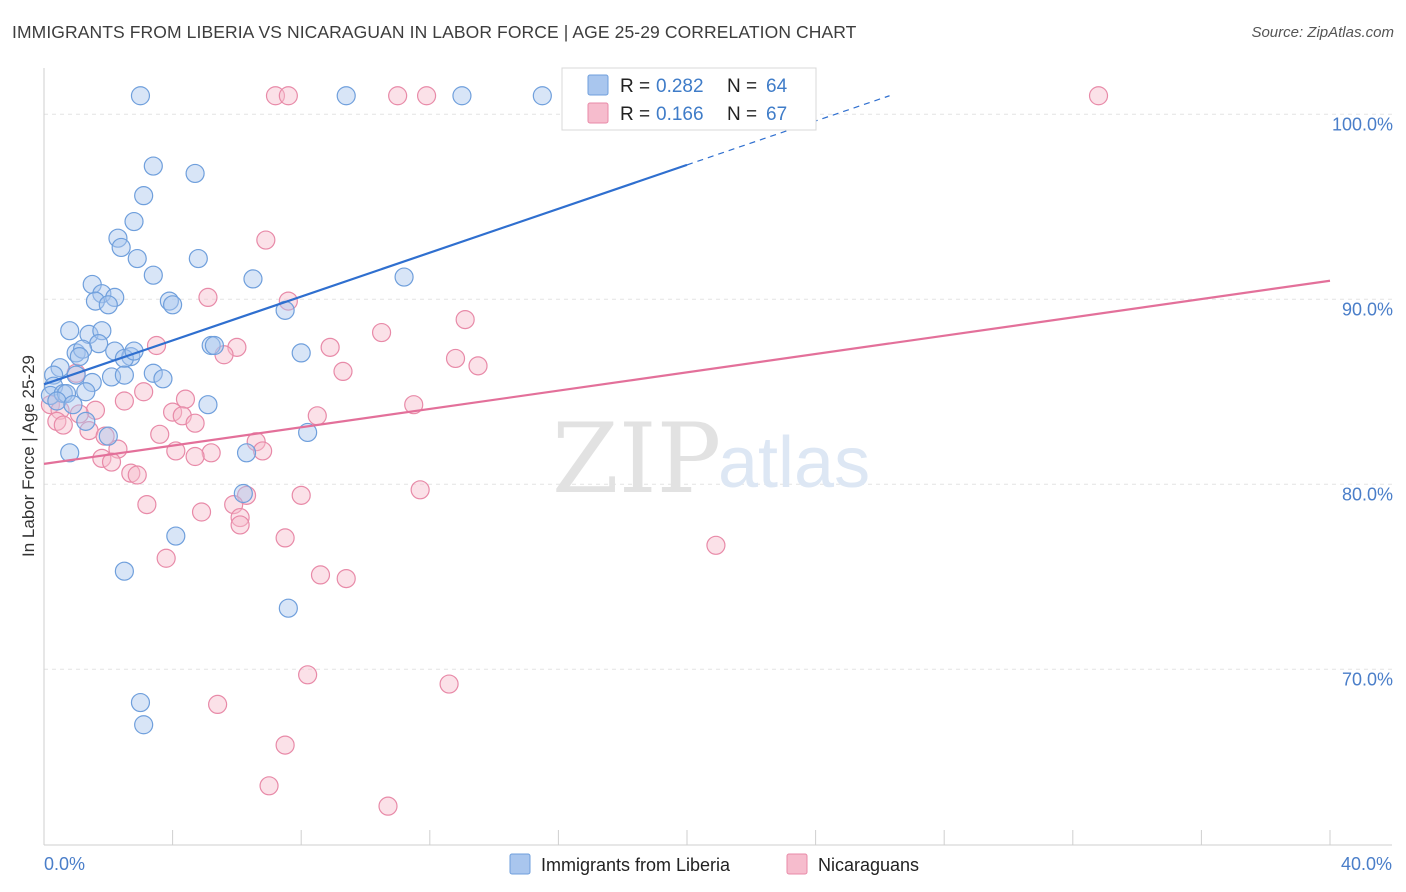  What do you see at coordinates (1322, 32) in the screenshot?
I see `source-credit: Source: ZipAtlas.com` at bounding box center [1322, 32].